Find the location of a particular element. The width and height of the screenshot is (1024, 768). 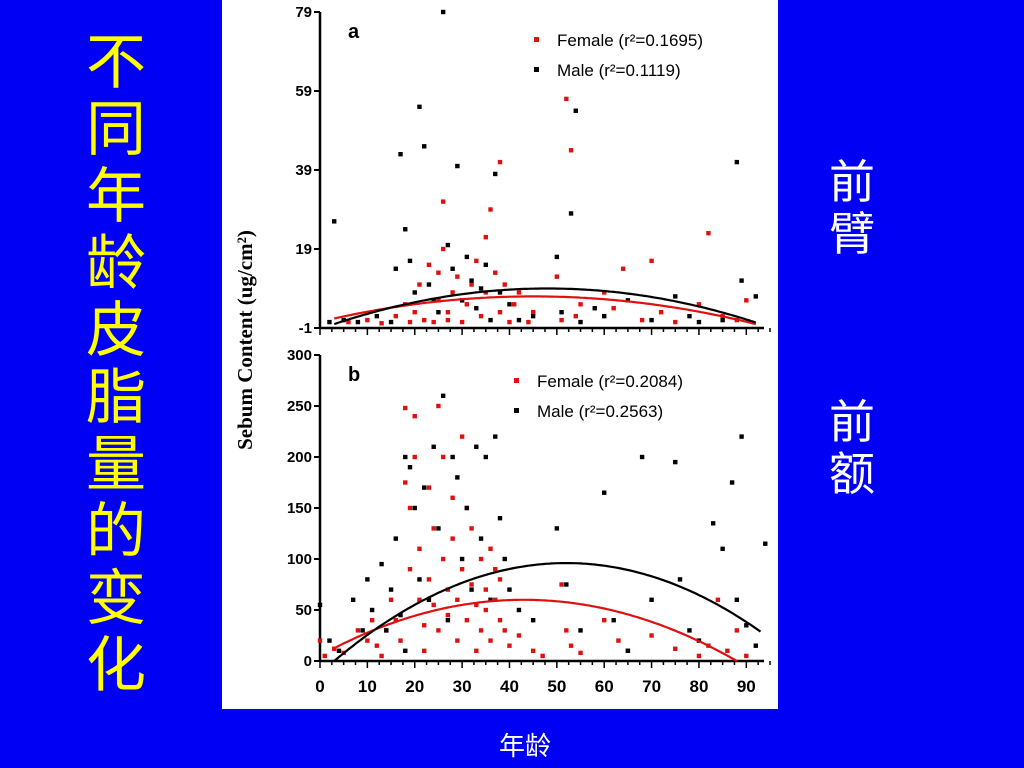

side-label-forehead: 前额 is located at coordinates (852, 448).